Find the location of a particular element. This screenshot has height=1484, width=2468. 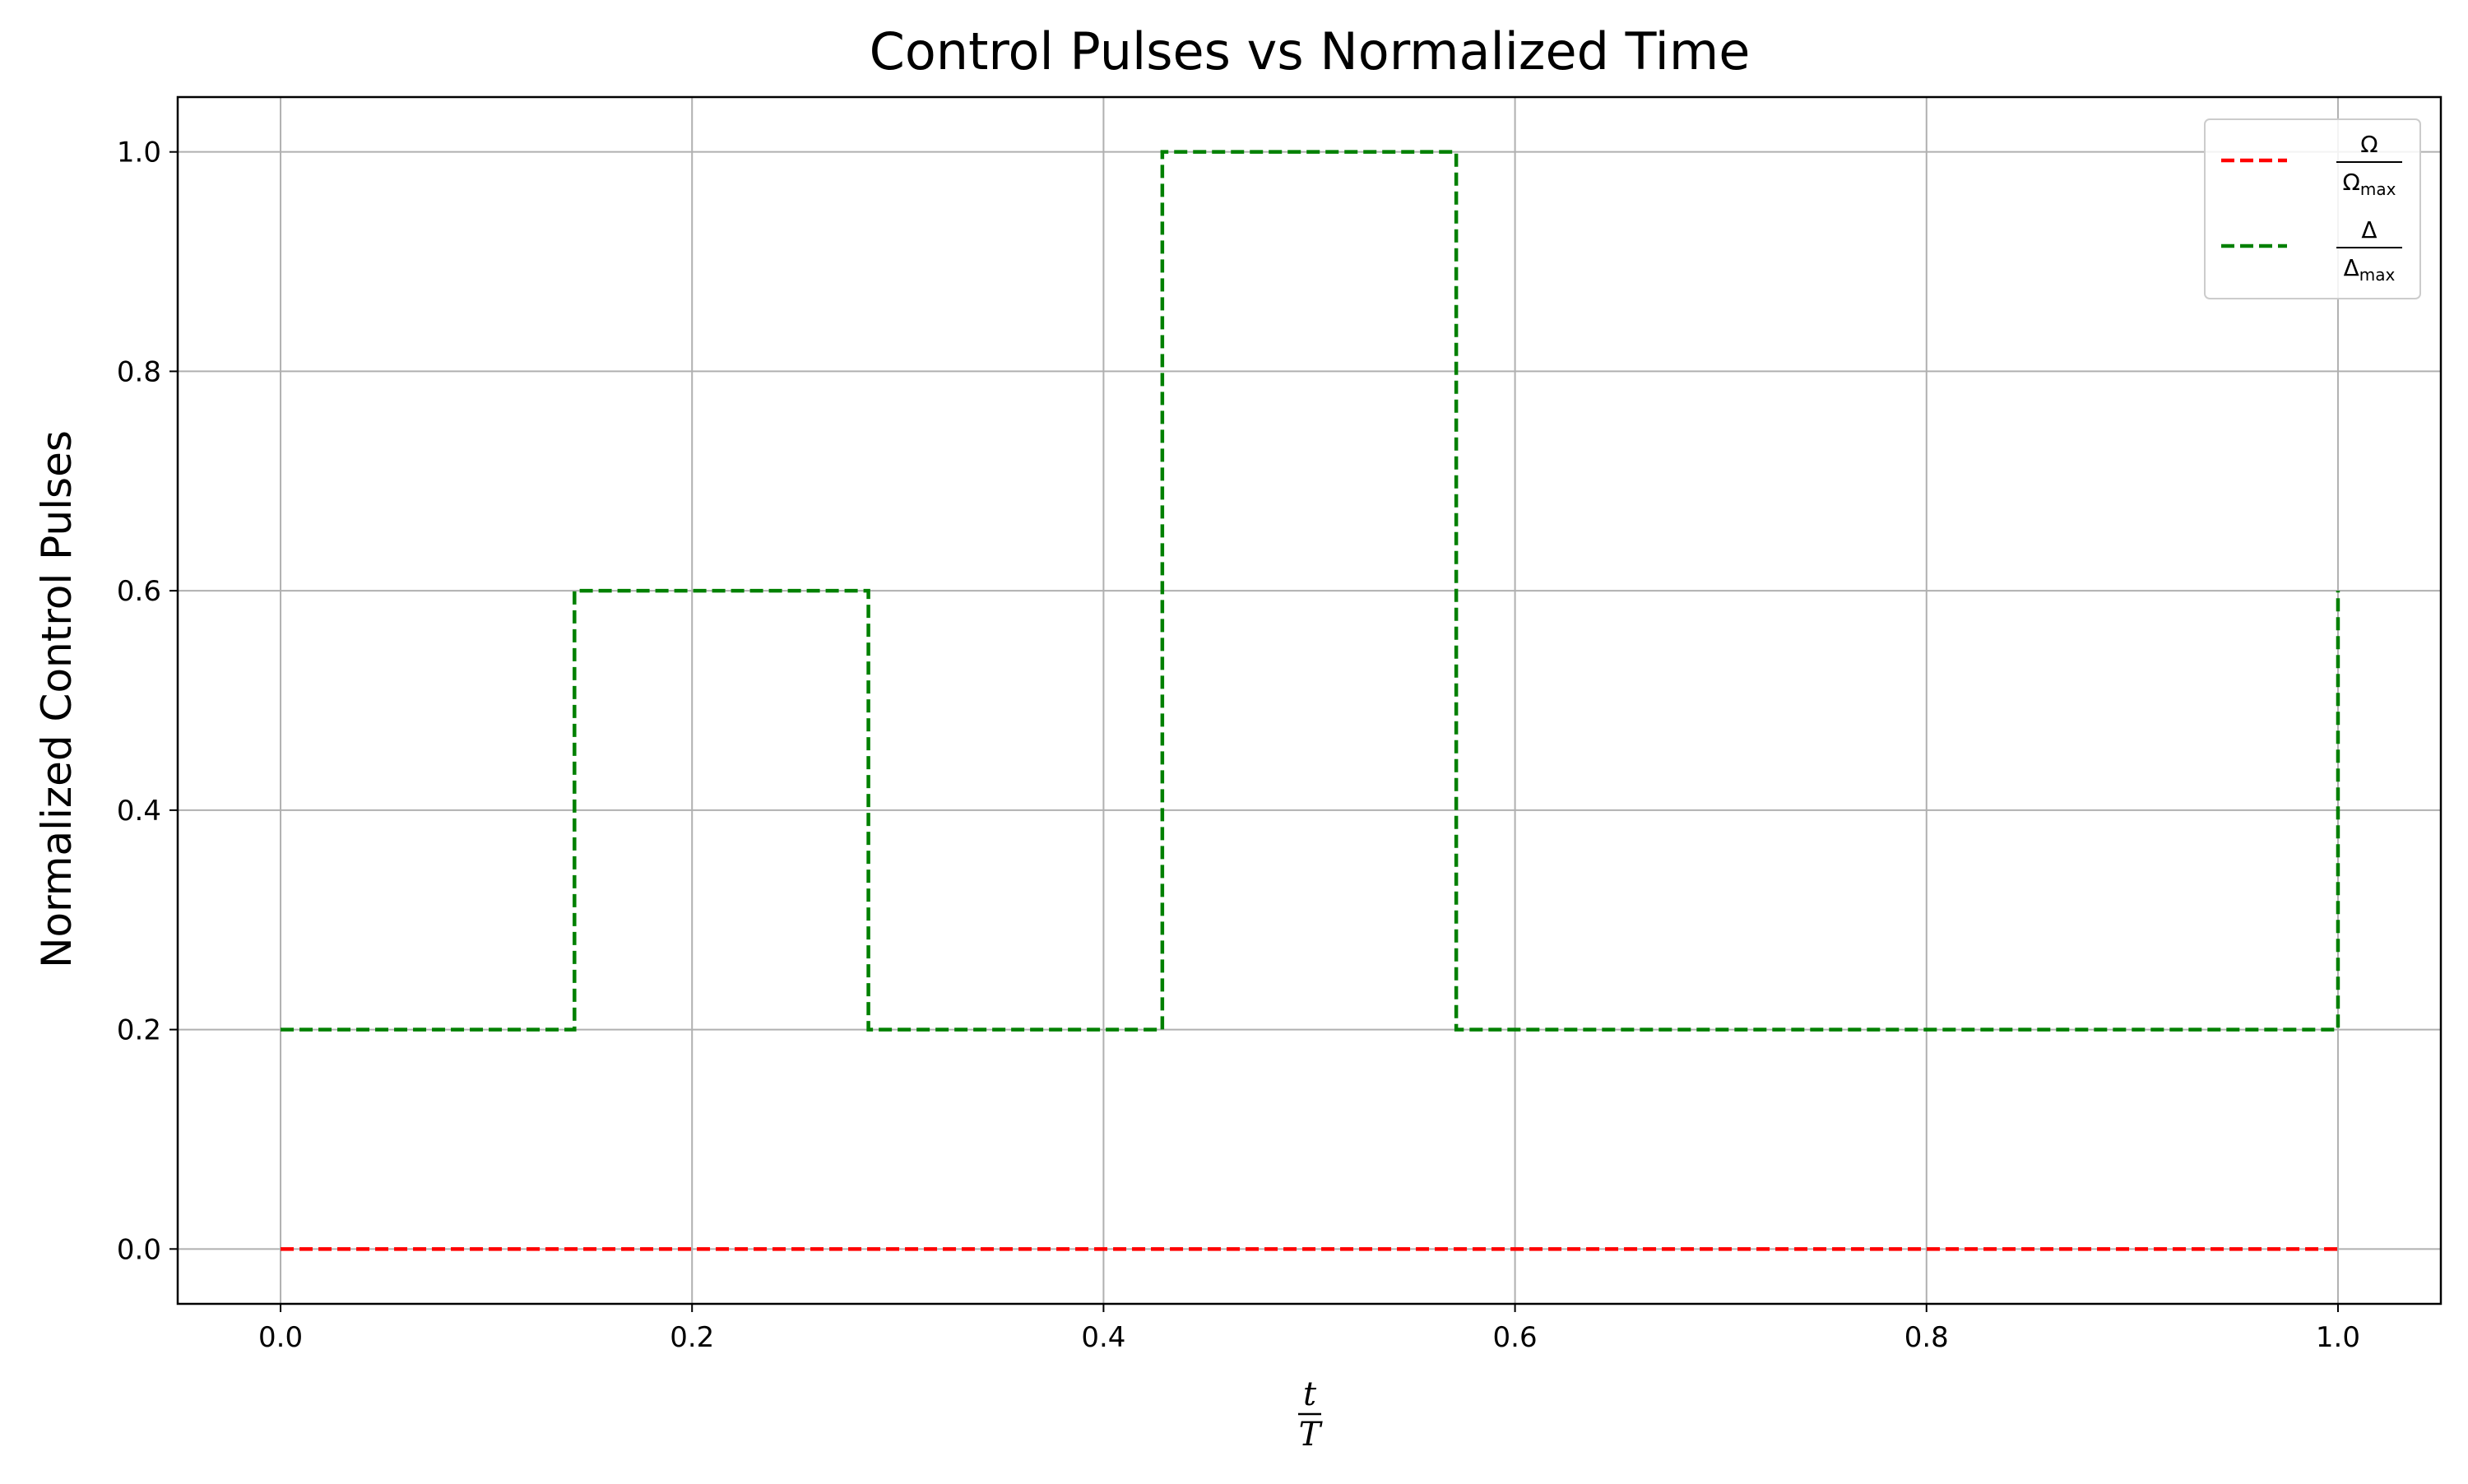

x-tick-label-1: 0.2 is located at coordinates (692, 1337).